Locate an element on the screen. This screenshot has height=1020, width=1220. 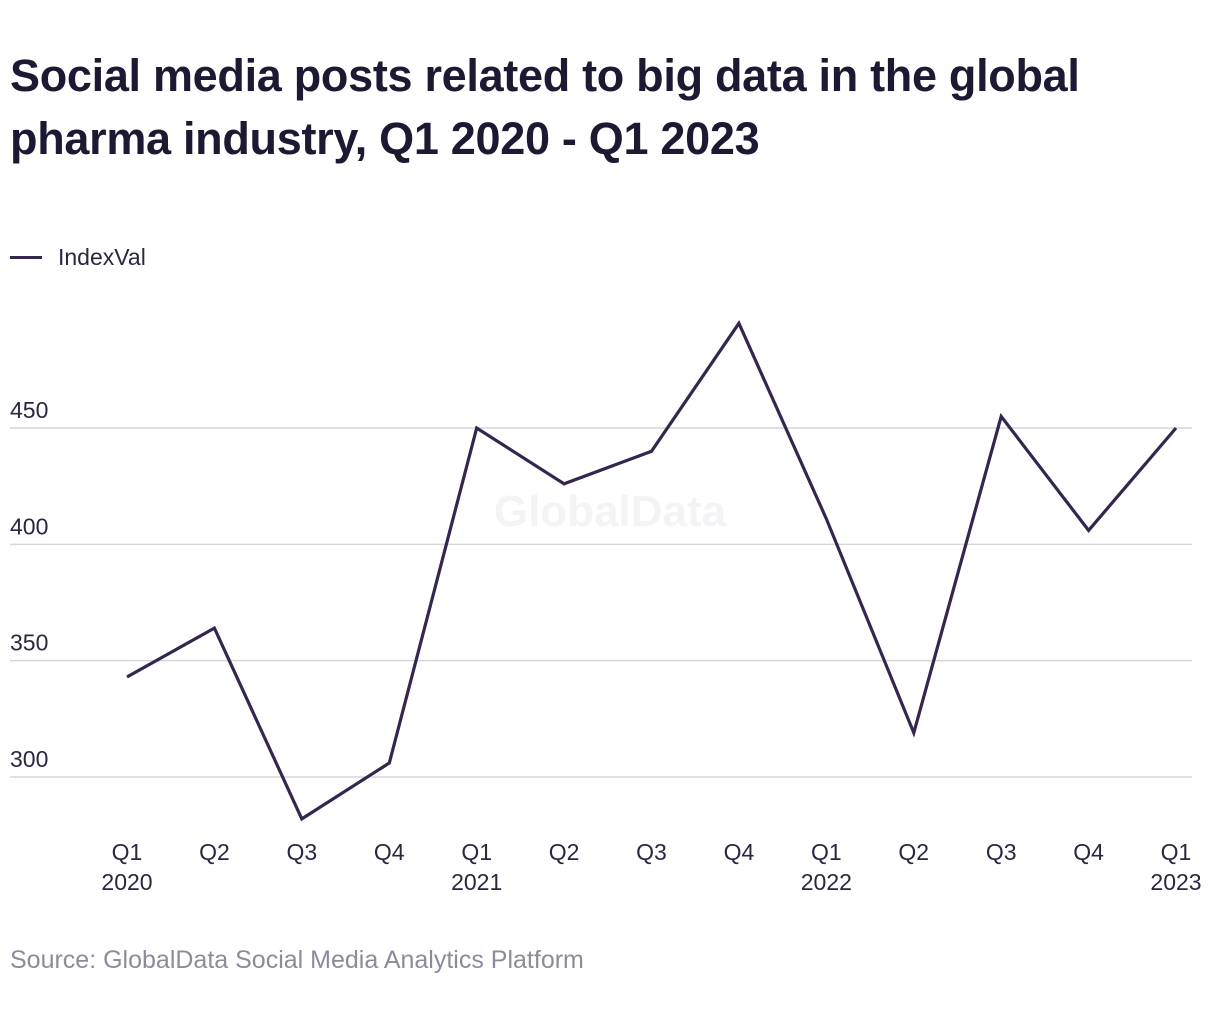
x-tick-label-7: Q4 is located at coordinates (739, 852).